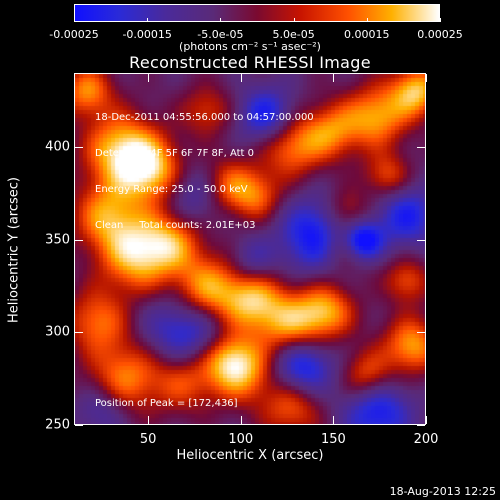 Image resolution: width=500 pixels, height=500 pixels. What do you see at coordinates (250, 62) in the screenshot?
I see `chart-title: Reconstructed RHESSI Image` at bounding box center [250, 62].